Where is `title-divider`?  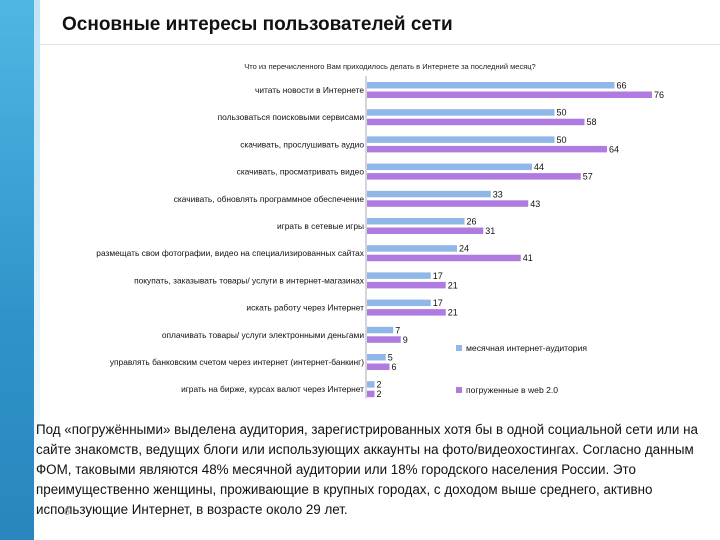 title-divider is located at coordinates (380, 44).